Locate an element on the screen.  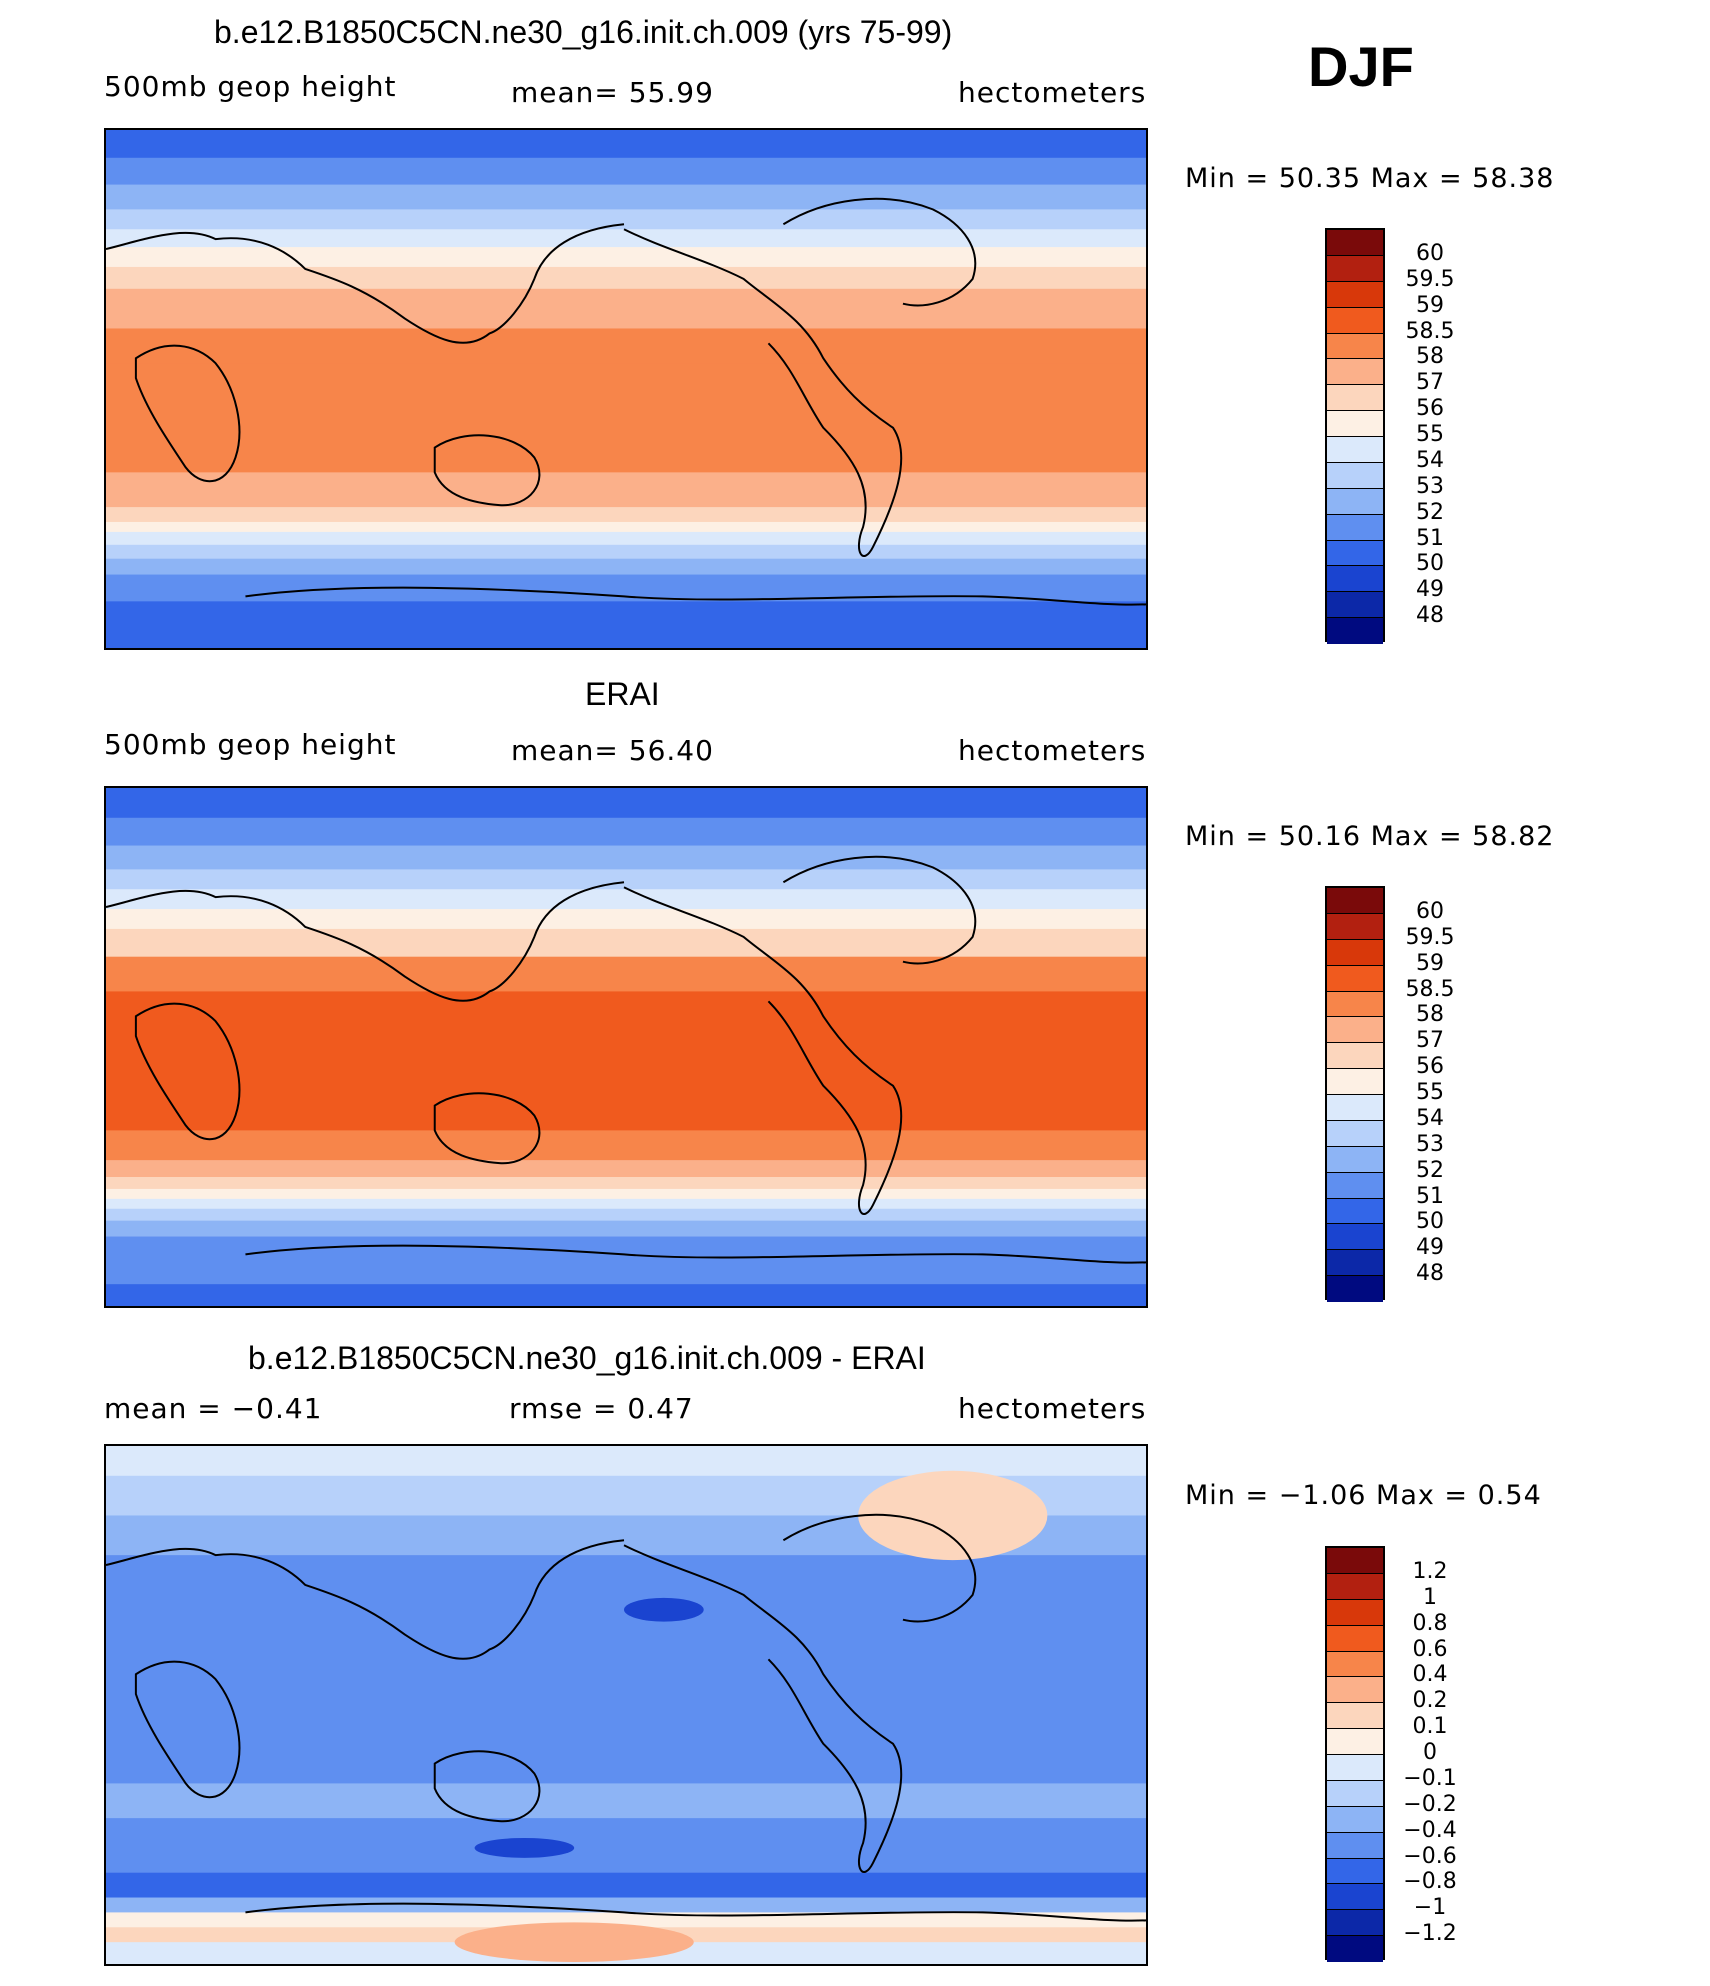
panel1-minmax: Min = 50.35 Max = 58.38 is located at coordinates (1370, 178).